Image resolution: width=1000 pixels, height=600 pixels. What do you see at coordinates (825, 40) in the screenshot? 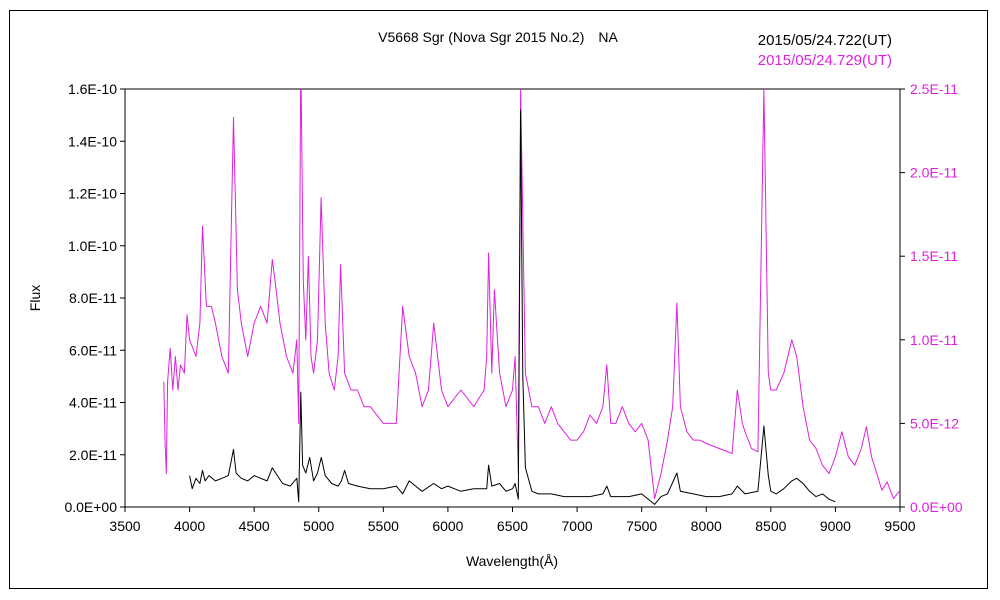
I see `legend-entry-black: 2015/05/24.722(UT)` at bounding box center [825, 40].